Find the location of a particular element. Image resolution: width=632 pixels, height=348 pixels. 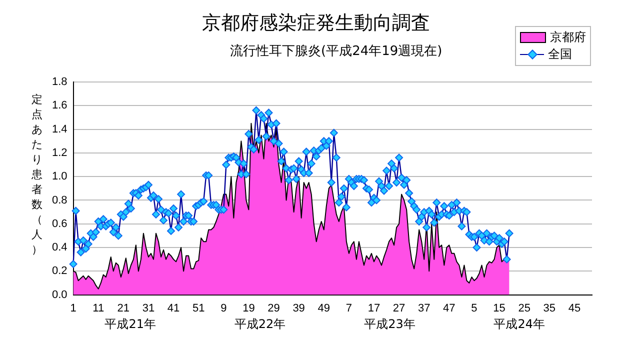

x-tick-label: 47 is located at coordinates (449, 308).